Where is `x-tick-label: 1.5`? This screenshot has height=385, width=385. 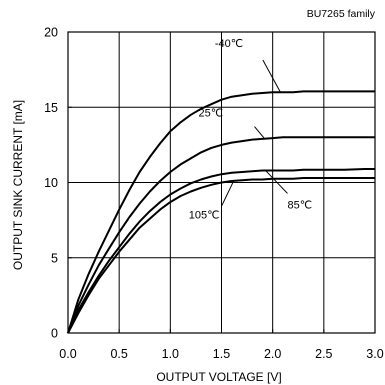
x-tick-label: 1.5 is located at coordinates (221, 354).